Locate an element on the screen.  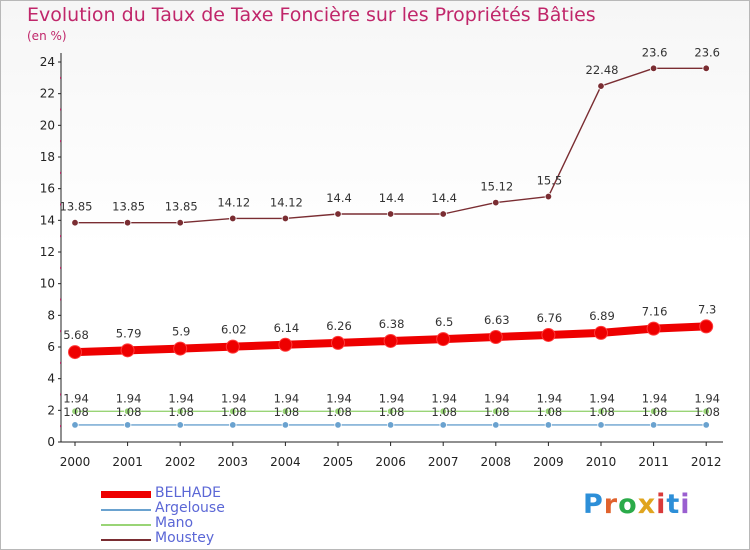
x-tick-label: 2002 is located at coordinates (180, 462).